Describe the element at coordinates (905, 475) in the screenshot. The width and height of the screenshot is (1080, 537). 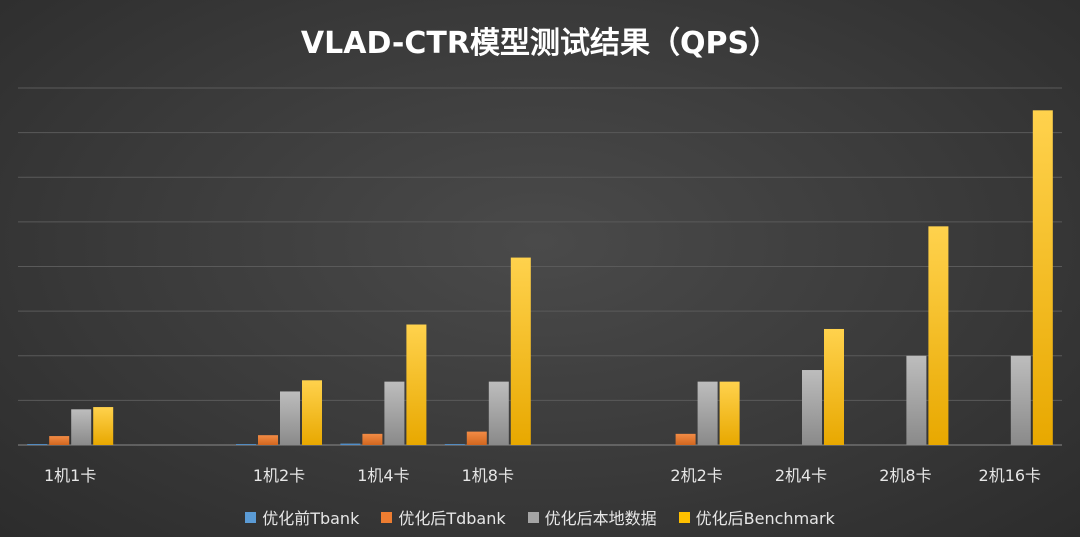
I see `x-tick-label: 2机8卡` at that location.